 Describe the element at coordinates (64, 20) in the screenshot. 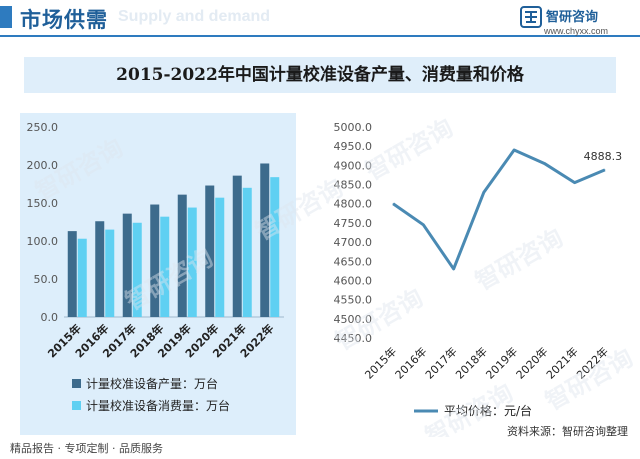

I see `section-title: 市场供需` at that location.